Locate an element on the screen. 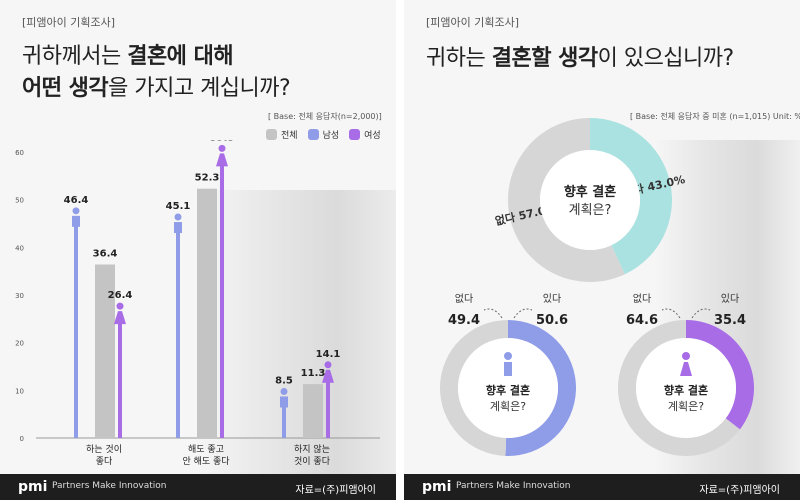  title-bold: 결혼에 대해 is located at coordinates (180, 56).